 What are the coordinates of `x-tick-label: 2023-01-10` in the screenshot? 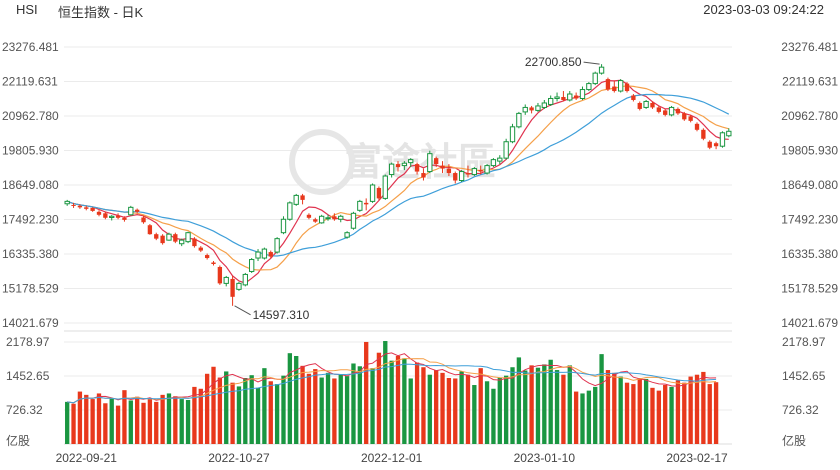 It's located at (545, 458).